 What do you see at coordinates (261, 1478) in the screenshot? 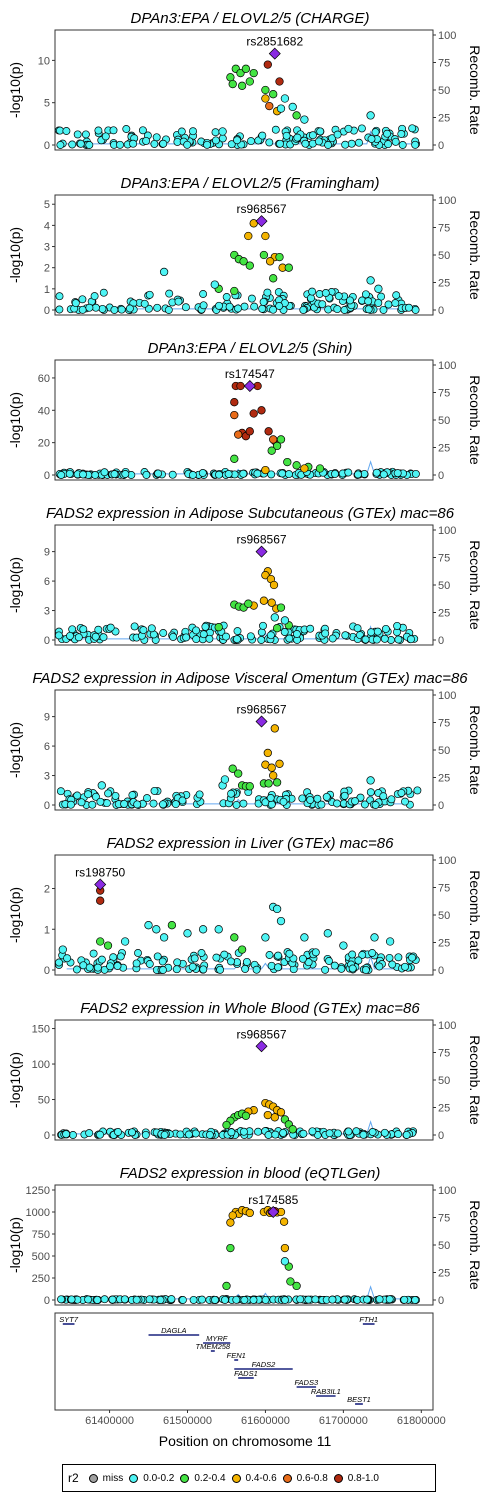
I see `legend-label: 0.4-0.6` at bounding box center [261, 1478].